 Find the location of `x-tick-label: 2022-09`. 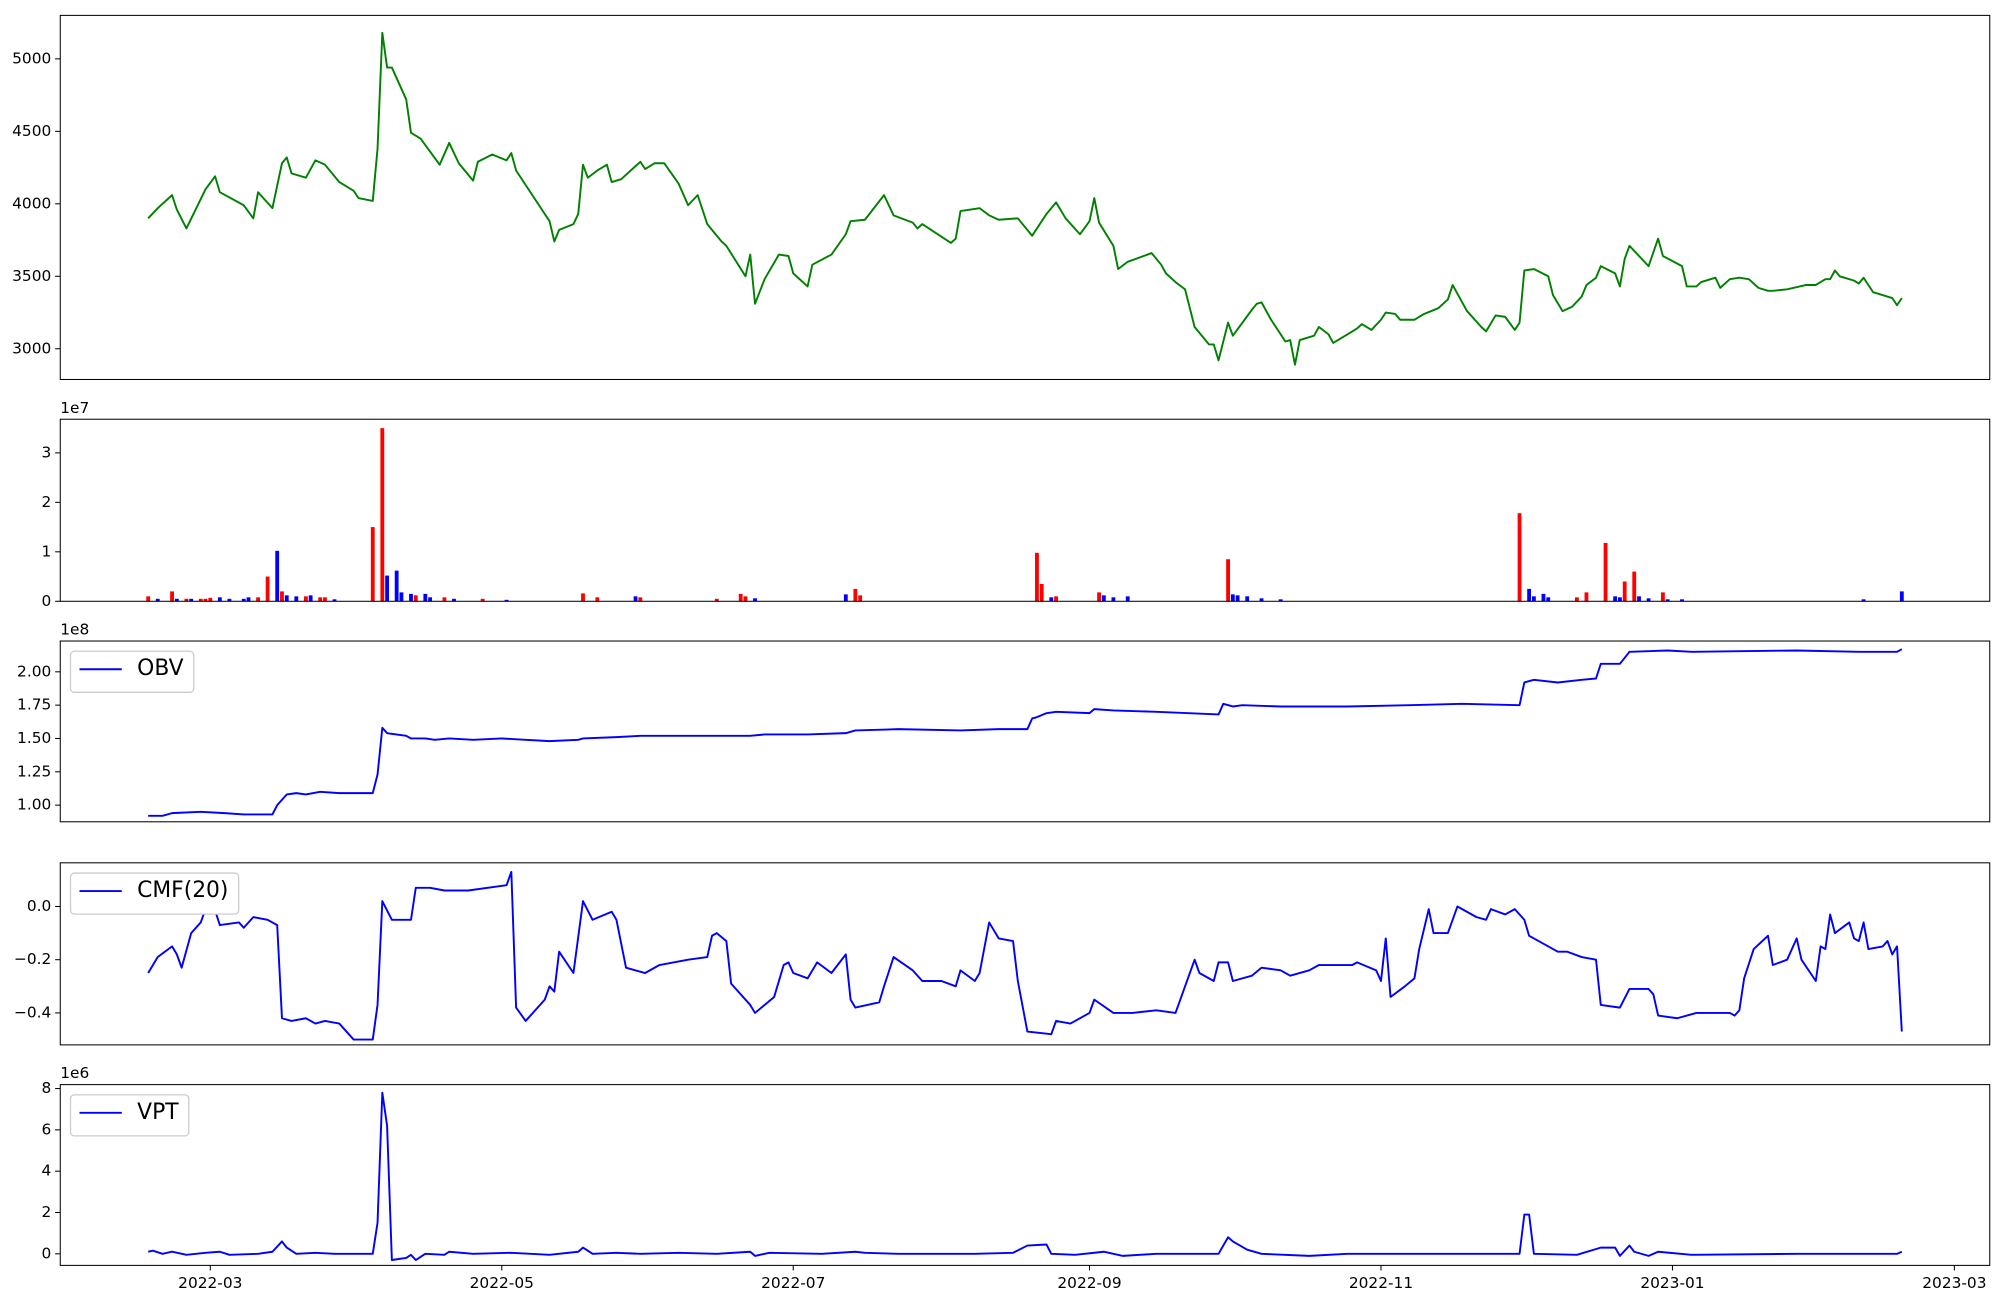

x-tick-label: 2022-09 is located at coordinates (1089, 1283).